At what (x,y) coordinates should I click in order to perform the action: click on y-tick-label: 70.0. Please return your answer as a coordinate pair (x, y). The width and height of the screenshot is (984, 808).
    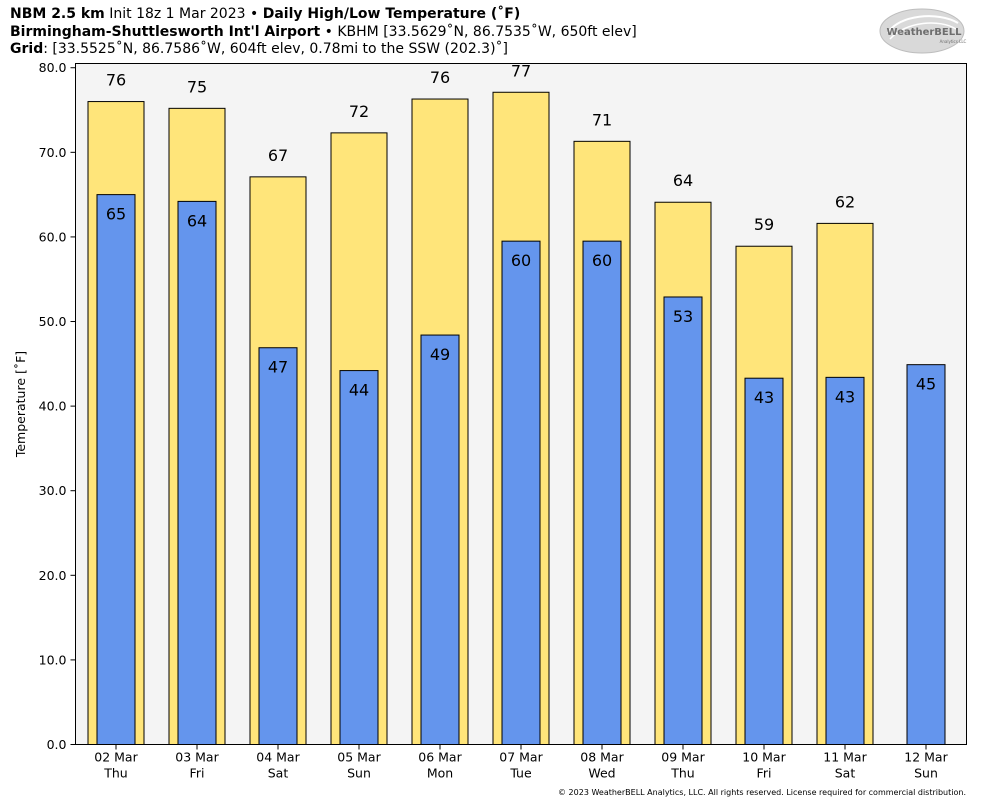
    Looking at the image, I should click on (53, 152).